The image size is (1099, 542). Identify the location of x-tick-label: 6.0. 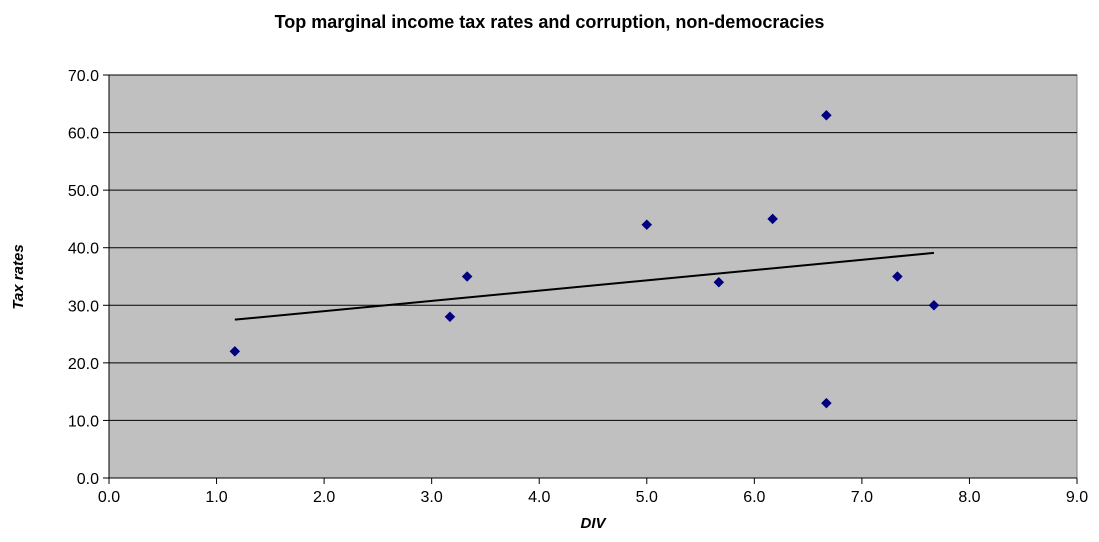
(754, 497).